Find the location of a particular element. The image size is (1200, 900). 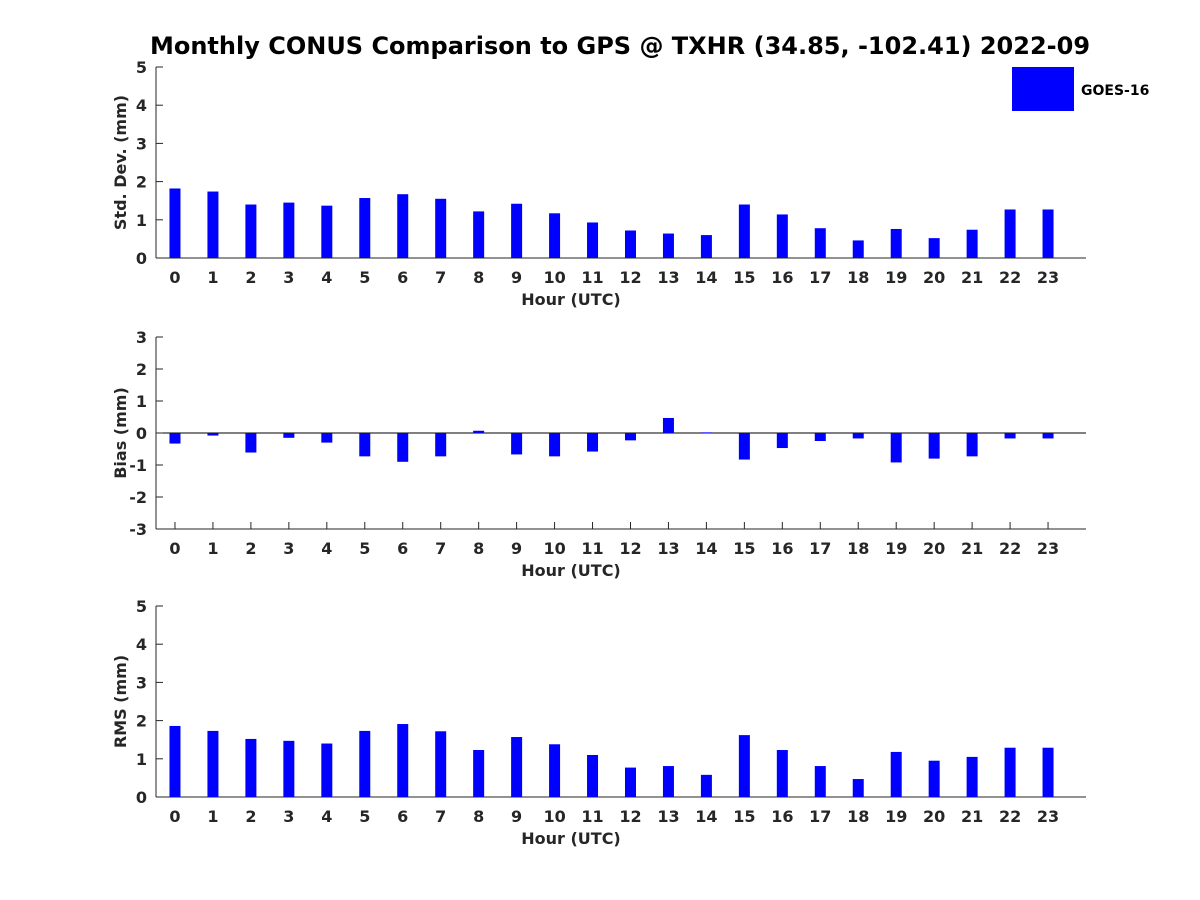

std-dev-x-tick-label: 22 is located at coordinates (1010, 277).